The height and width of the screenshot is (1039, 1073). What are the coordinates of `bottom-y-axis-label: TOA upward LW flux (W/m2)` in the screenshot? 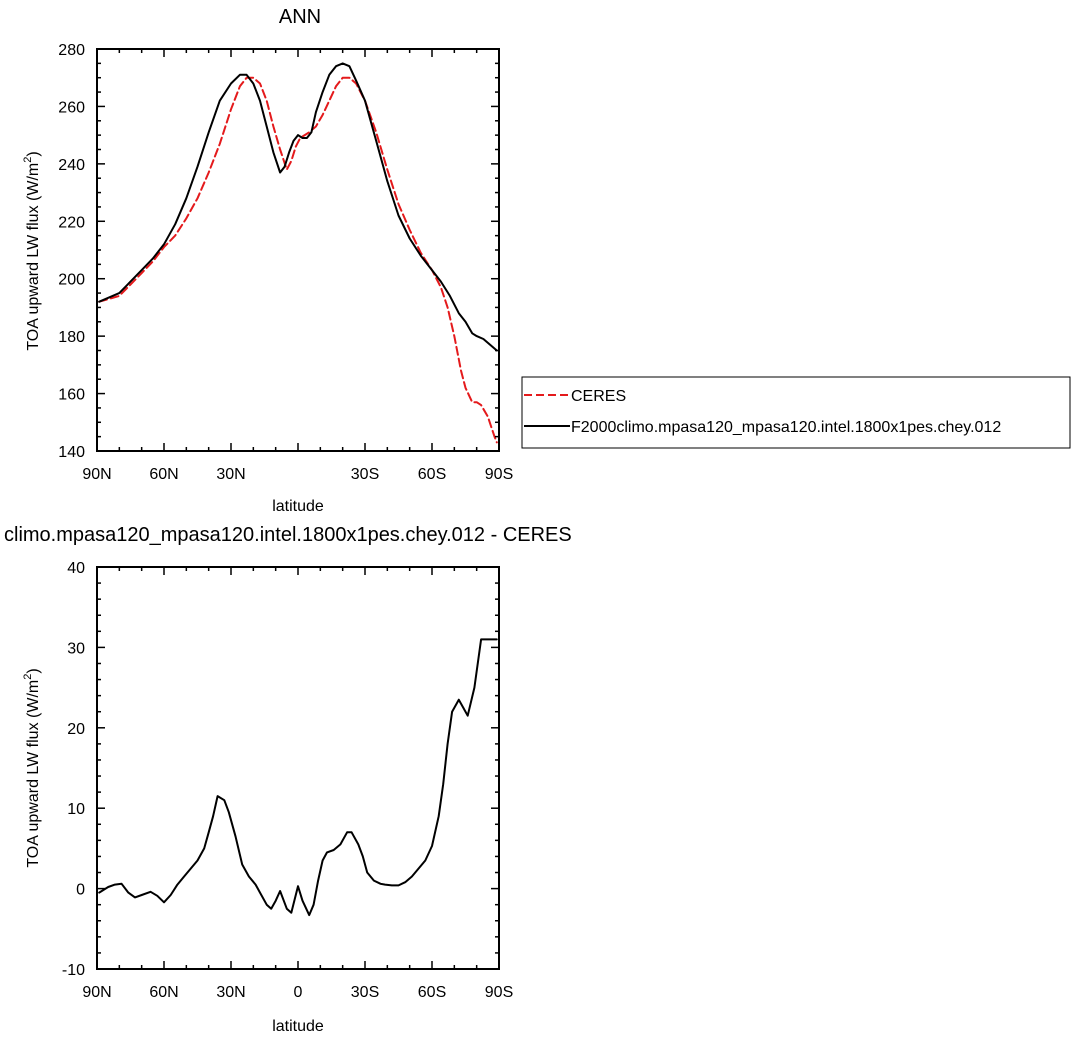 It's located at (32, 767).